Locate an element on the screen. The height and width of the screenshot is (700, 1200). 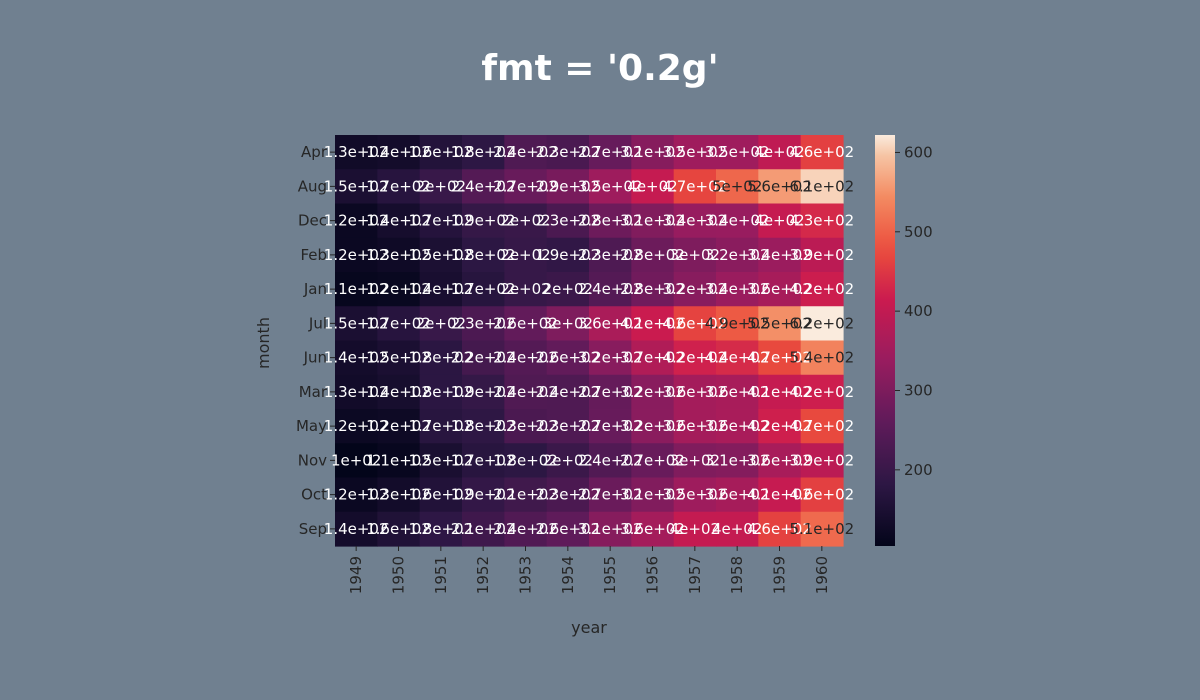
cell-annotation: 3.2e+02 is located at coordinates (652, 426).